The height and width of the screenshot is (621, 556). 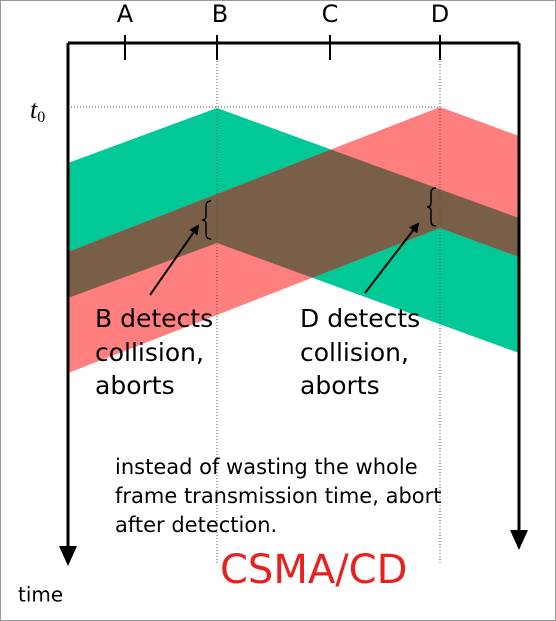 I want to click on station-ticks, so click(x=282, y=47).